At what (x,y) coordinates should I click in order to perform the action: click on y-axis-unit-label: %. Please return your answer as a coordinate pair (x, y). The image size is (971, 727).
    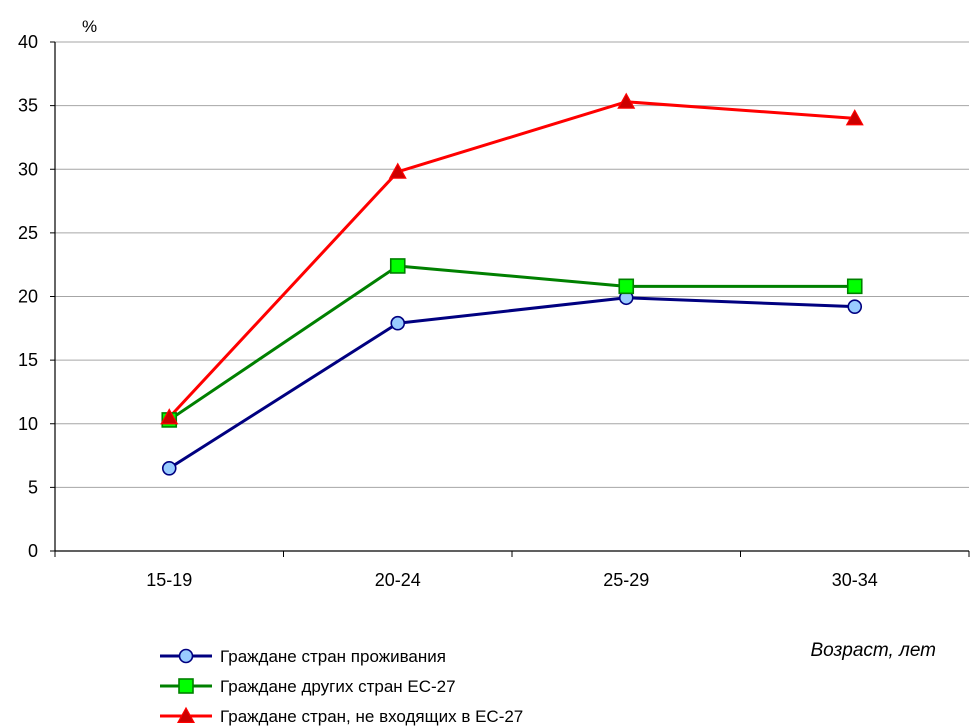
    Looking at the image, I should click on (89, 26).